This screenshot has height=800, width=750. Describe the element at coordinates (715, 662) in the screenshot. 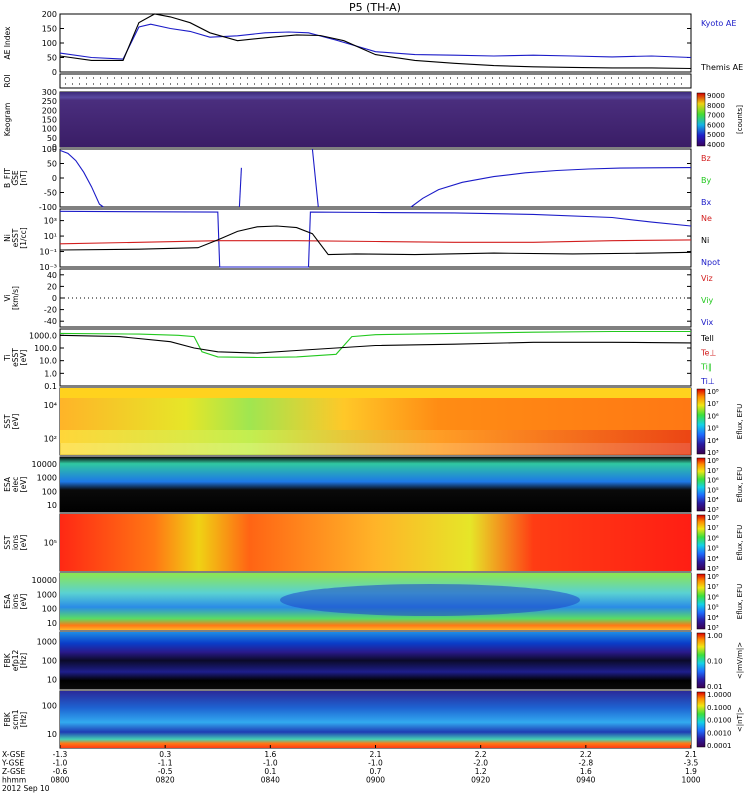

I see `colorbar-tick-label: 0.10` at that location.